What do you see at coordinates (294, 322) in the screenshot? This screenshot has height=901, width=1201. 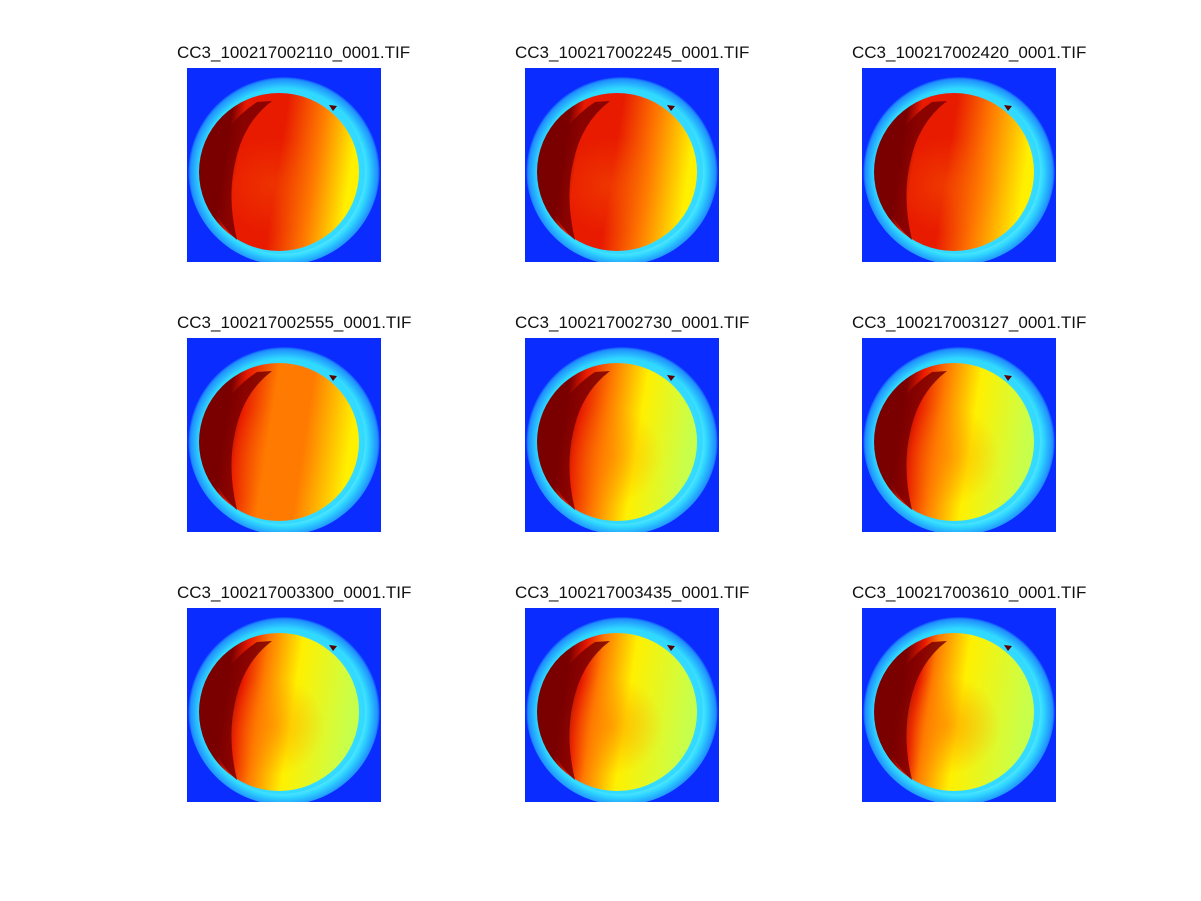 I see `panel-title-4: CC3_100217002555_0001.TIF` at bounding box center [294, 322].